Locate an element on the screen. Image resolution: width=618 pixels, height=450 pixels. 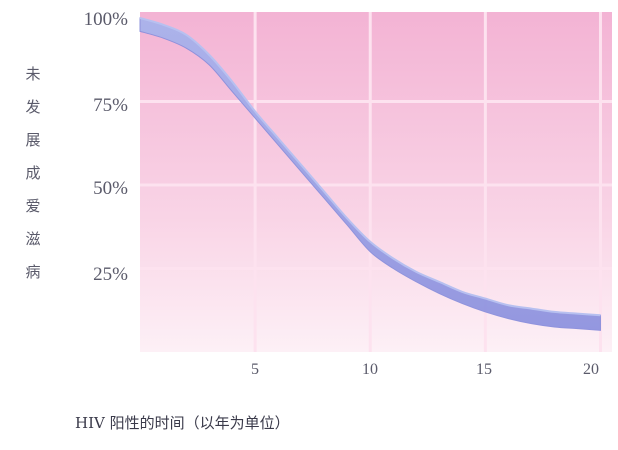
y-tick-label: 25% is located at coordinates (110, 274).